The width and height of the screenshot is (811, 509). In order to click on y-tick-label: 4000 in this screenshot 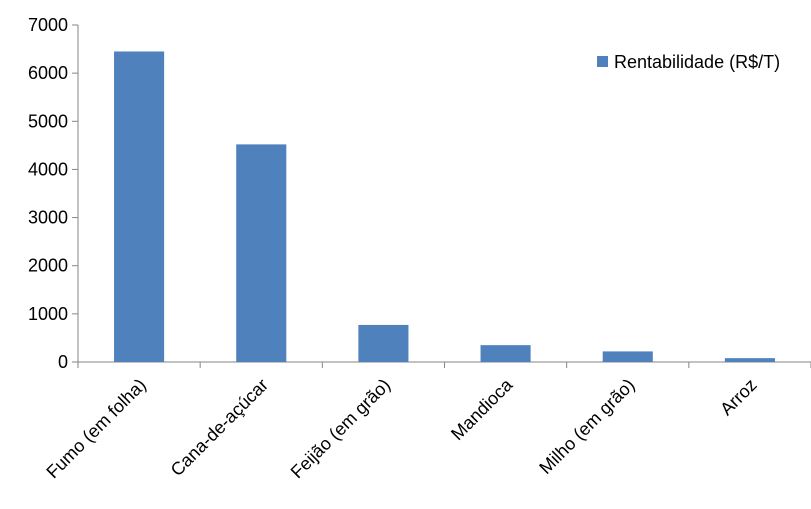, I will do `click(48, 169)`.